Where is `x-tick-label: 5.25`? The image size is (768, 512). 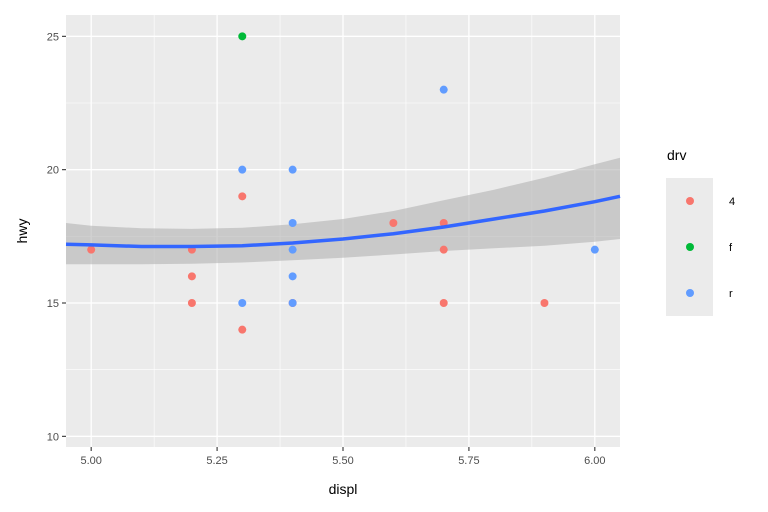
x-tick-label: 5.25 is located at coordinates (216, 461).